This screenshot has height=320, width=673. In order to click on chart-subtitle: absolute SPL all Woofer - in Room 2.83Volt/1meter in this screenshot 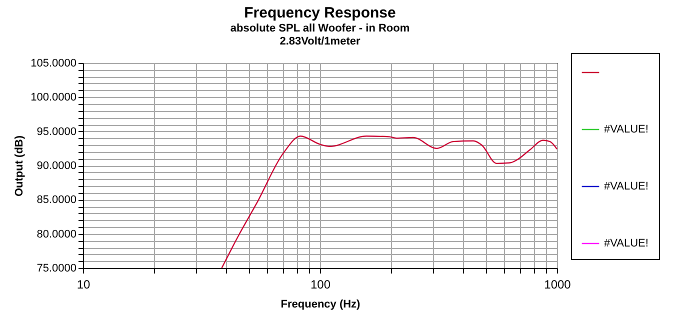, I will do `click(320, 35)`.